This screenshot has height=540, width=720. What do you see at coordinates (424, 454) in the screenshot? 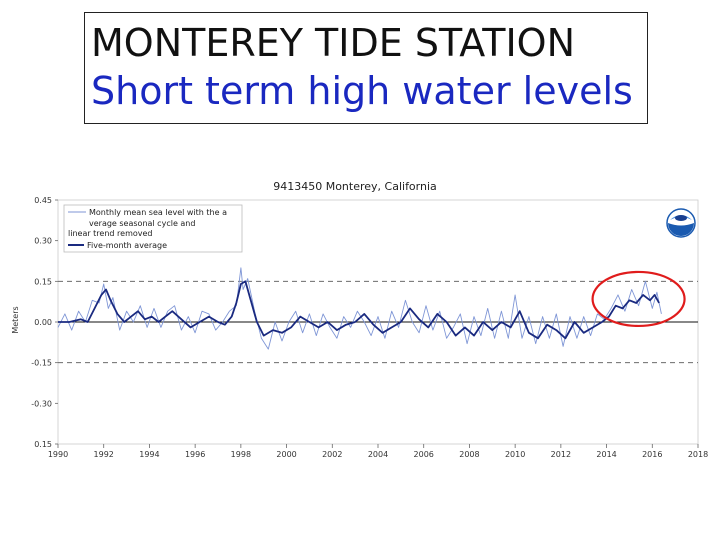
I see `x-tick-label: 2006` at bounding box center [424, 454].